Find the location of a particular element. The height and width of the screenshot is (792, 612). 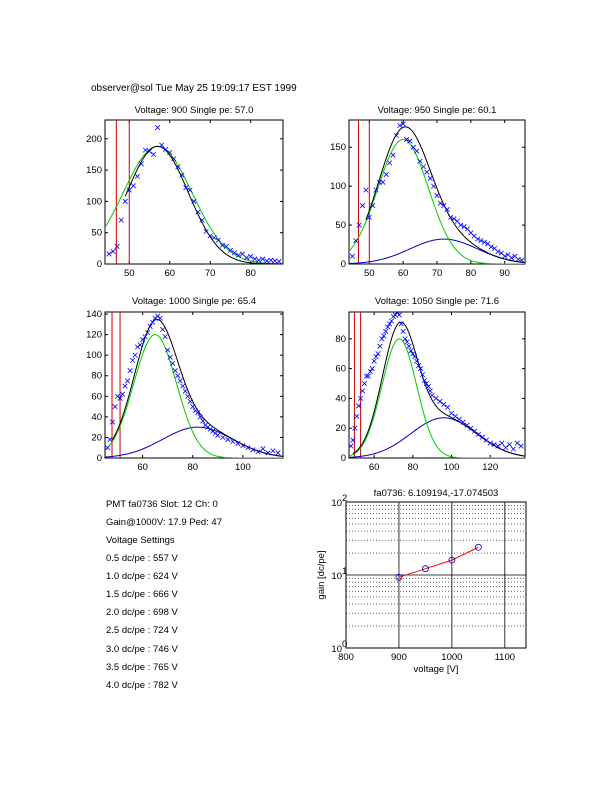

voltage-setting-2: 1.5 dc/pe : 666 V is located at coordinates (142, 595).